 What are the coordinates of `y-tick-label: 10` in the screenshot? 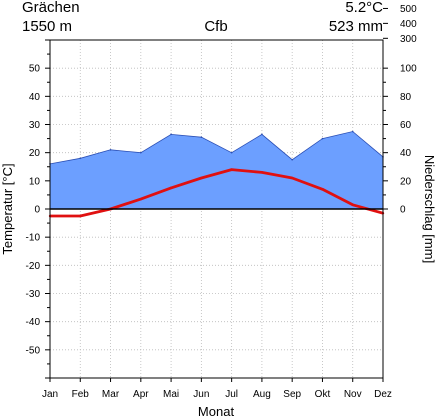 It's located at (35, 181).